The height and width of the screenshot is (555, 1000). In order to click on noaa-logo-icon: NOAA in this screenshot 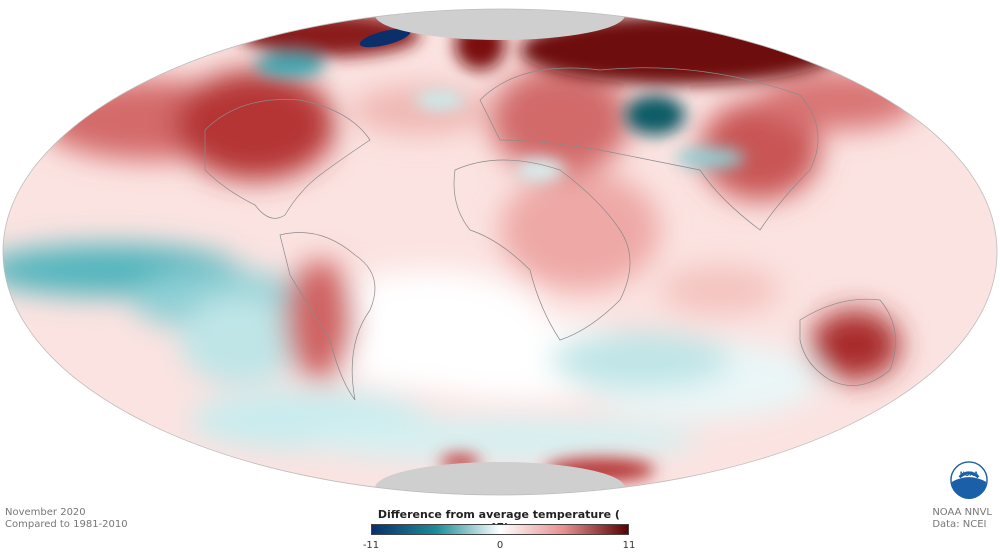, I will do `click(969, 480)`.